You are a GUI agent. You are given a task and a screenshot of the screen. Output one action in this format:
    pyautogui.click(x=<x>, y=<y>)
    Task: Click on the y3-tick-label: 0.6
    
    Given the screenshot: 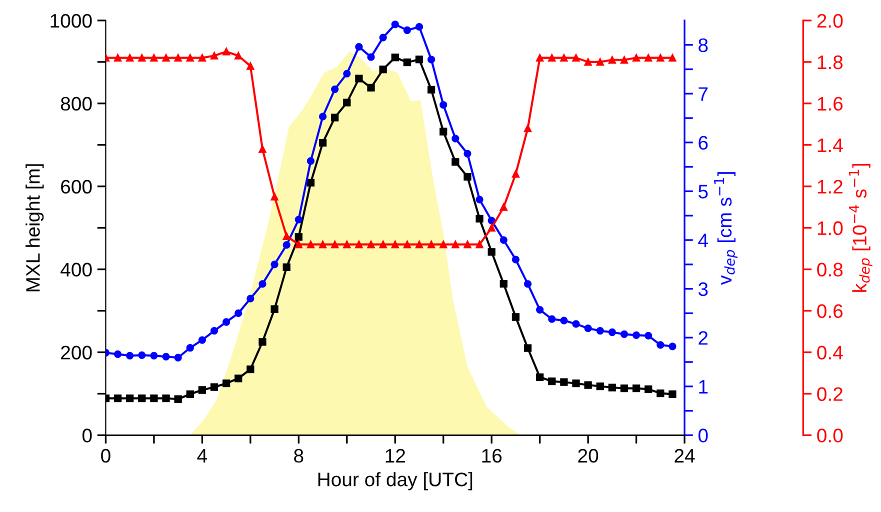 What is the action you would take?
    pyautogui.click(x=830, y=311)
    